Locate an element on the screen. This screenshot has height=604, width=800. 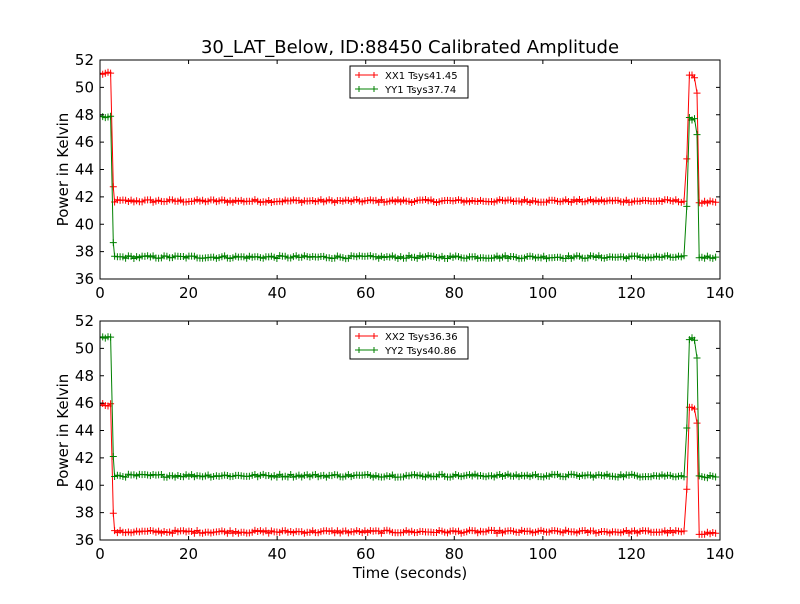
legend: XX2 Tsys36.36 YY2 Tsys40.86 is located at coordinates (409, 343).